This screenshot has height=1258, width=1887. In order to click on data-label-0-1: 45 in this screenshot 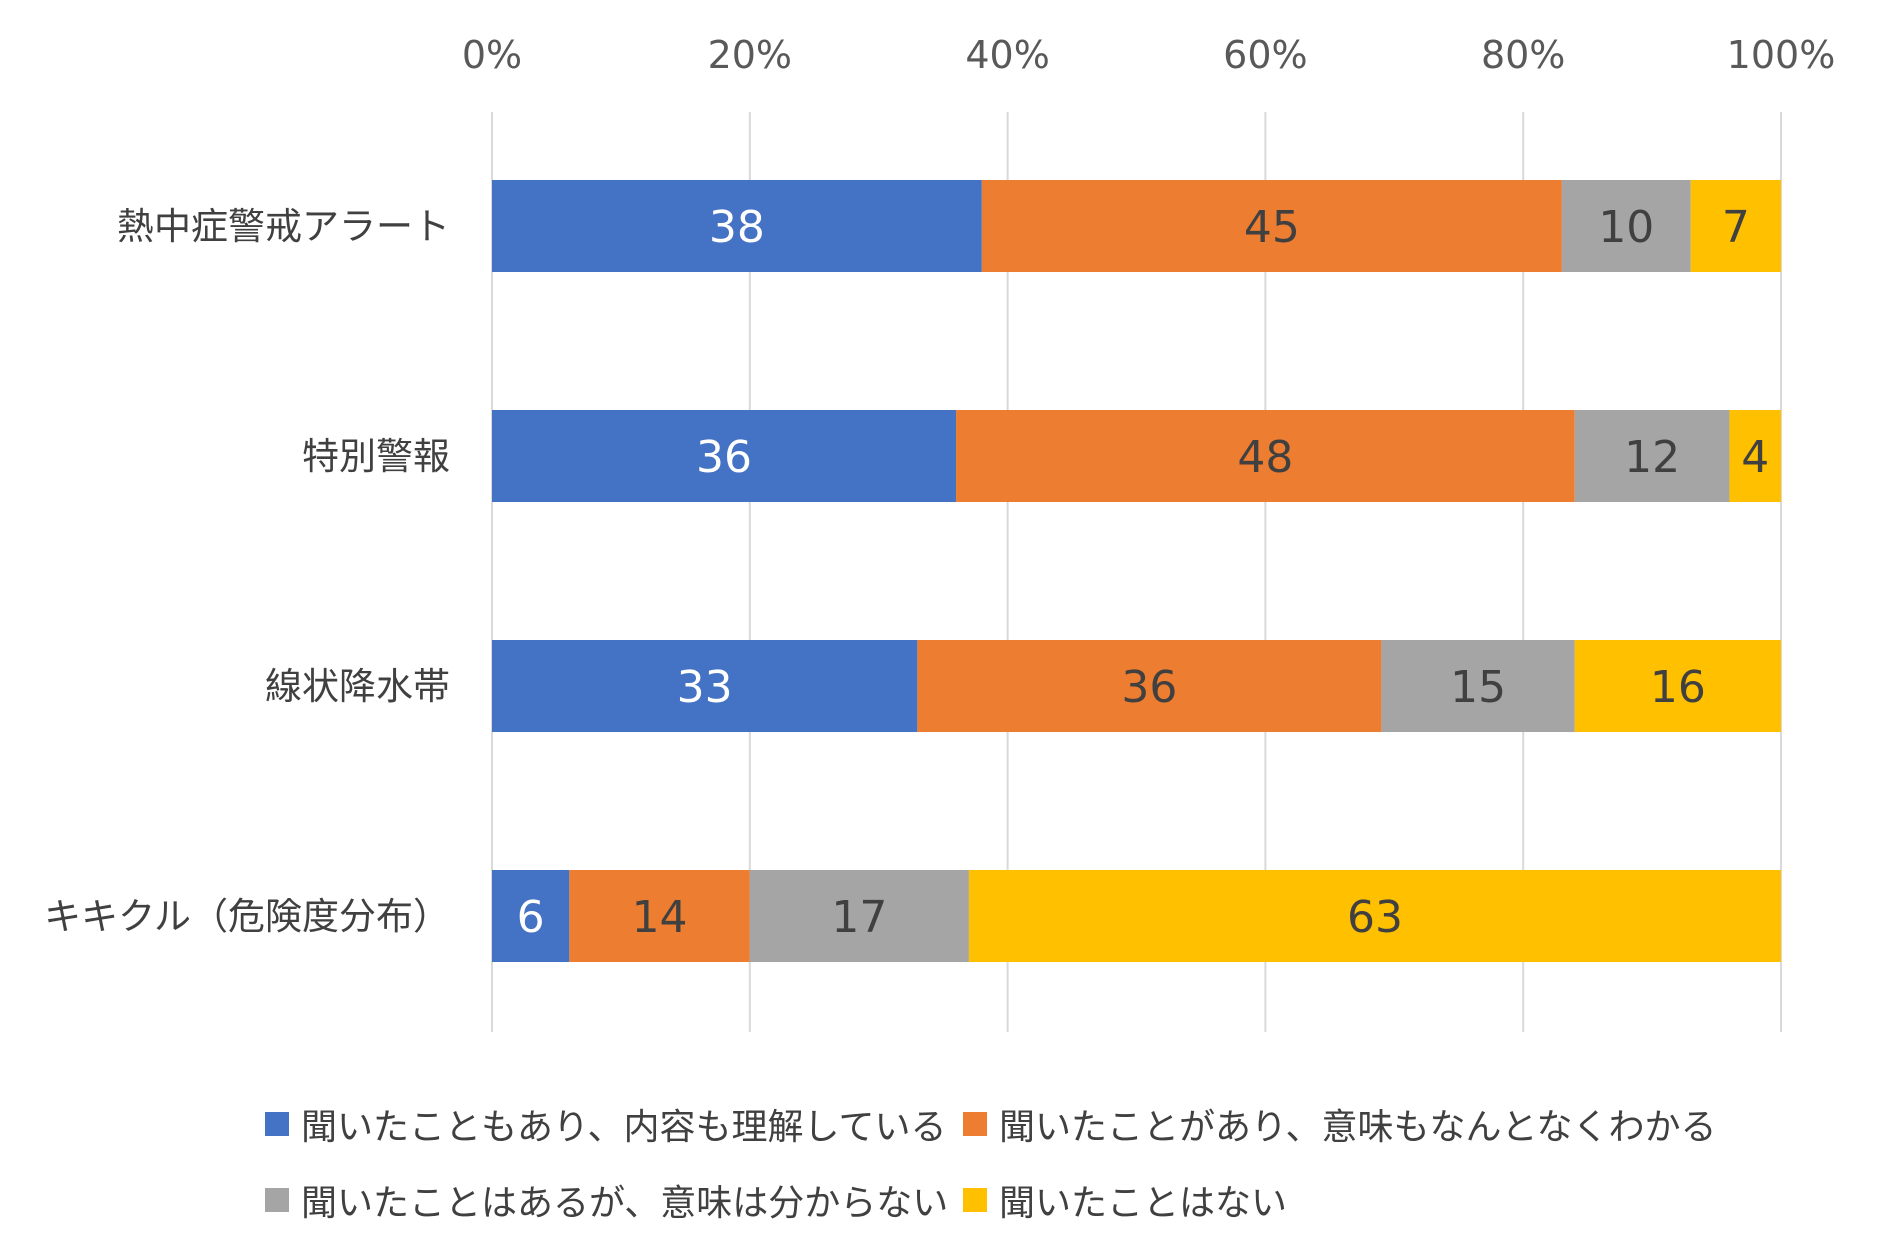, I will do `click(1272, 227)`.